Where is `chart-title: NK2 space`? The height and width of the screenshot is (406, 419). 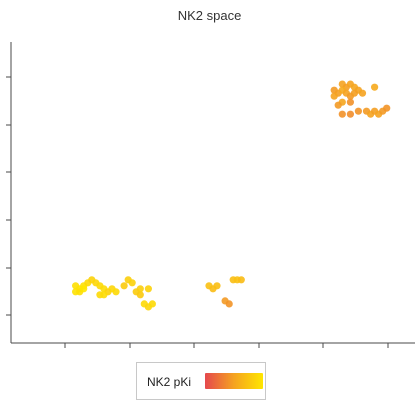
chart-title: NK2 space is located at coordinates (209, 15).